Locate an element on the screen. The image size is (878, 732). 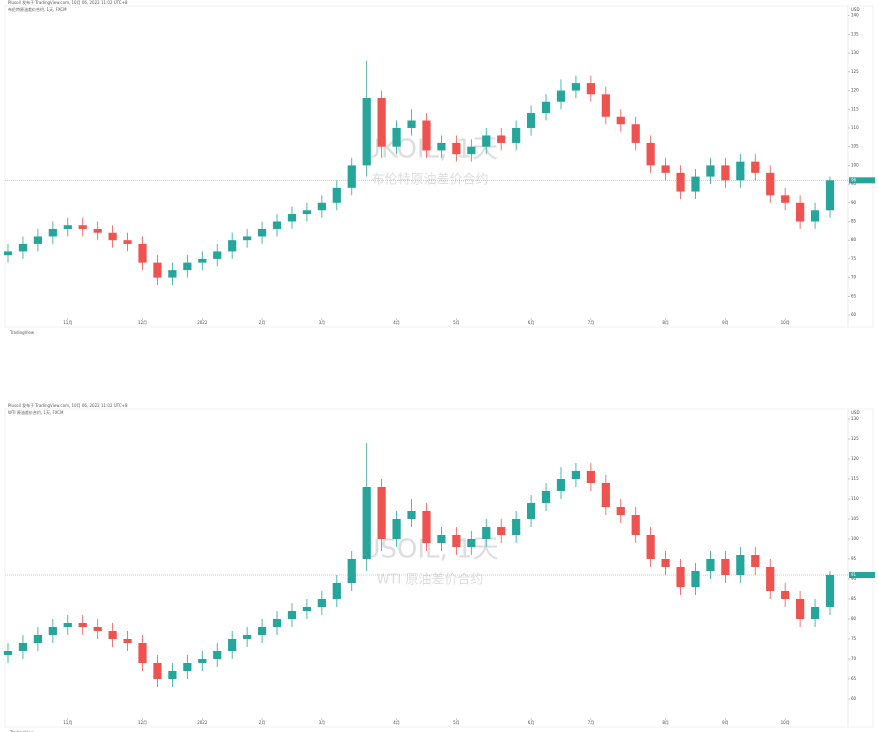
y-tick-label: 110 is located at coordinates (855, 498).